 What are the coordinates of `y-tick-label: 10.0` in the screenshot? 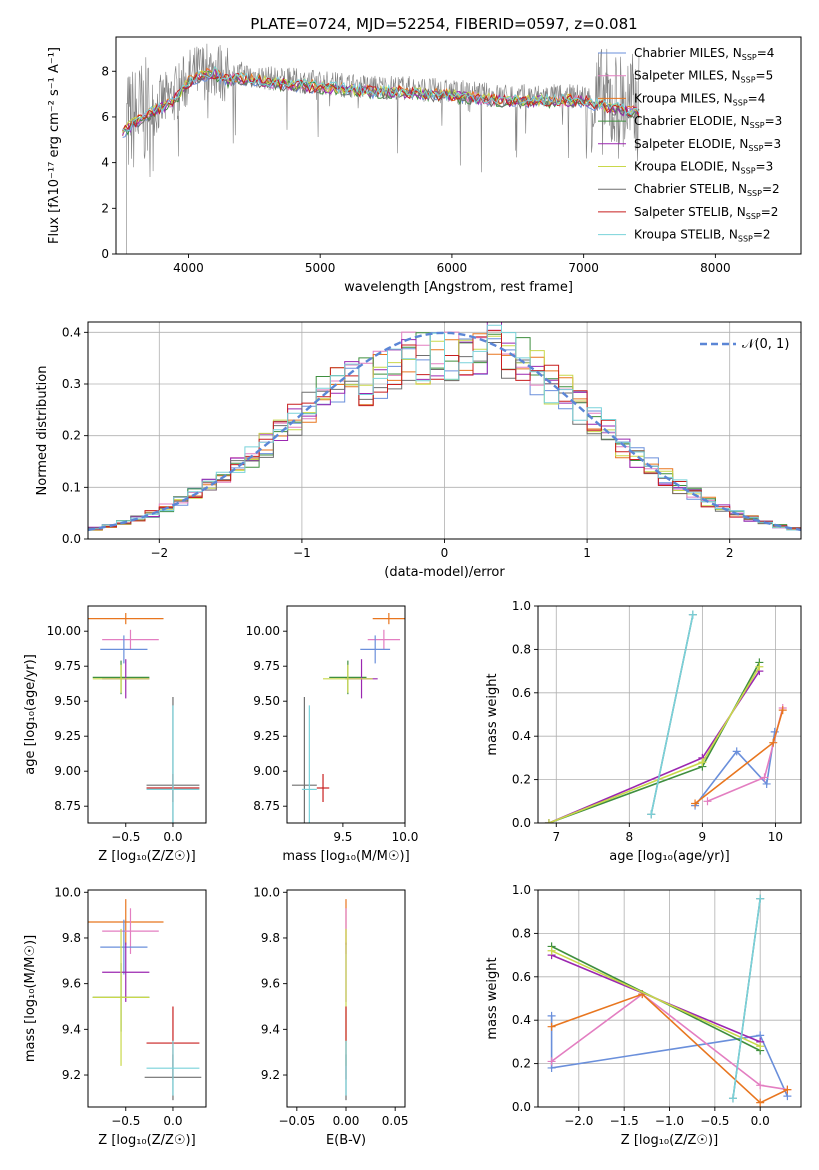 It's located at (67, 892).